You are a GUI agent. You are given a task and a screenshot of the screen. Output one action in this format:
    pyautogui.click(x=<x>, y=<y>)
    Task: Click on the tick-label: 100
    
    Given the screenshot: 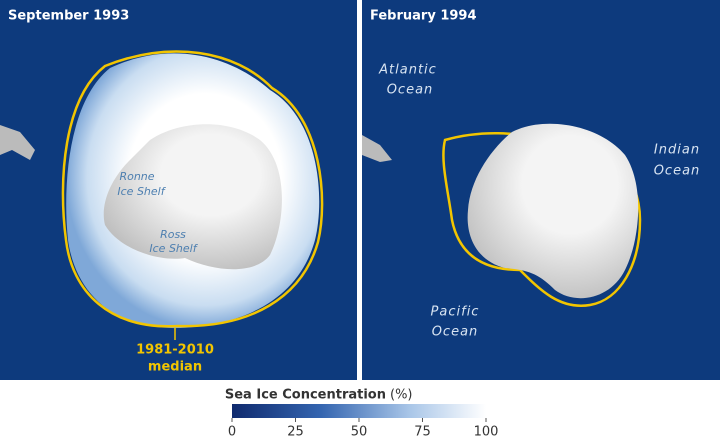 What is the action you would take?
    pyautogui.click(x=486, y=432)
    